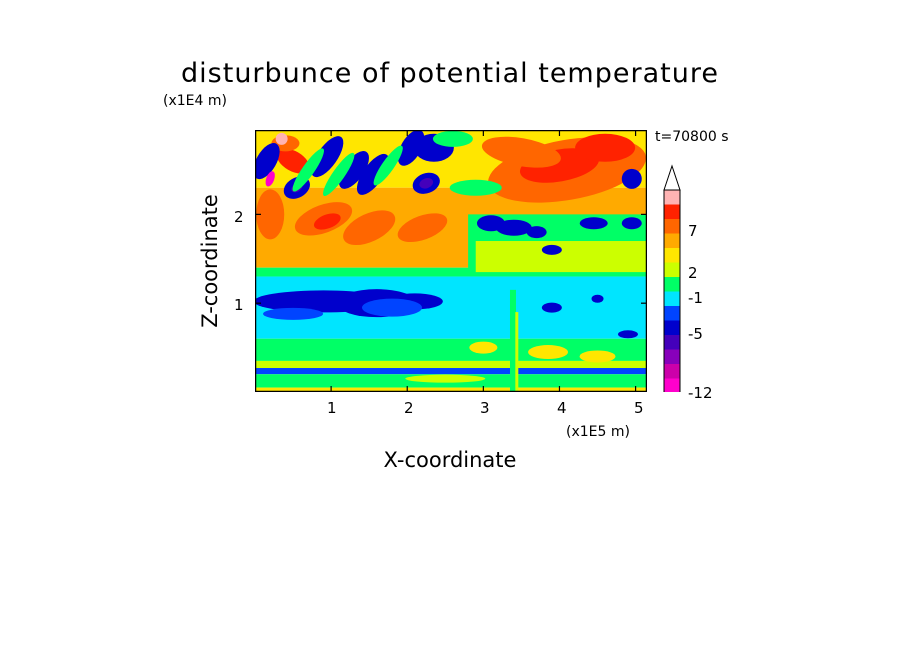  What do you see at coordinates (700, 393) in the screenshot?
I see `colorbar-label: -12` at bounding box center [700, 393].